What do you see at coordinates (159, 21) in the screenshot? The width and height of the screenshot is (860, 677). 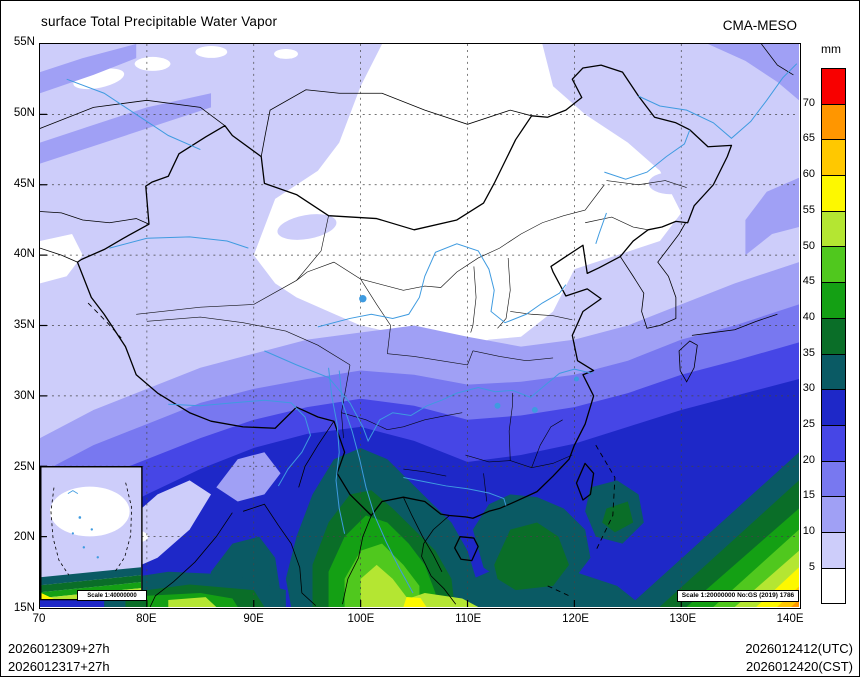 I see `page-title: surface Total Precipitable Water Vapor` at bounding box center [159, 21].